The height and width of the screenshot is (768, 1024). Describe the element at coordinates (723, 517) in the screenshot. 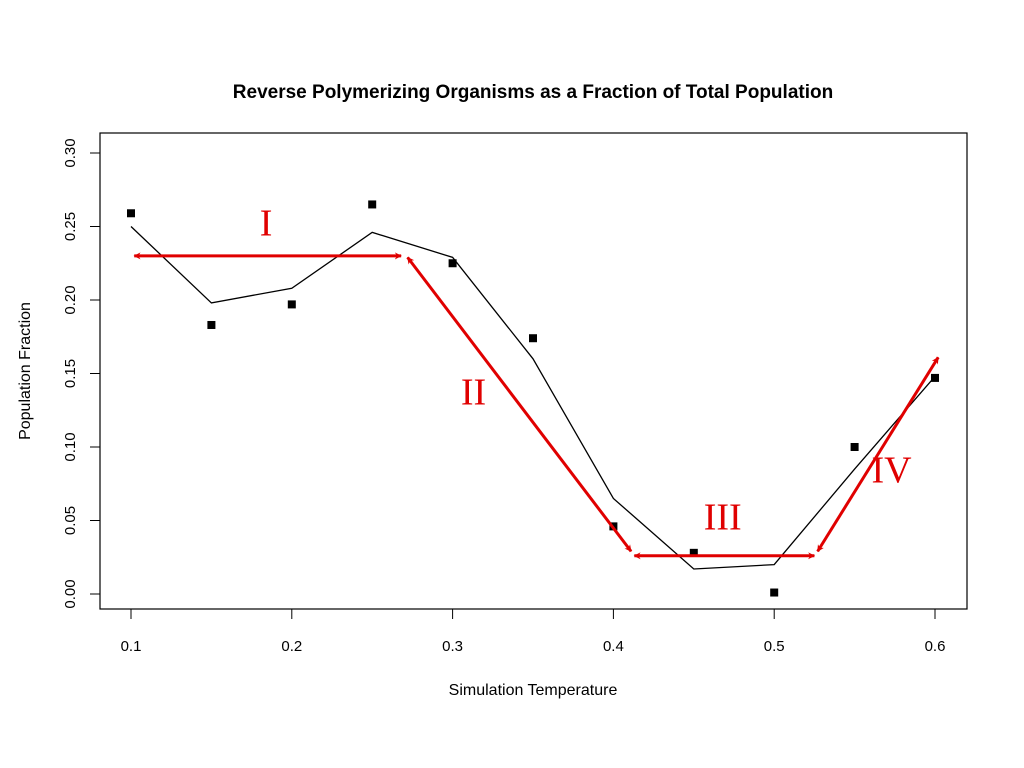

I see `region-label: III` at that location.